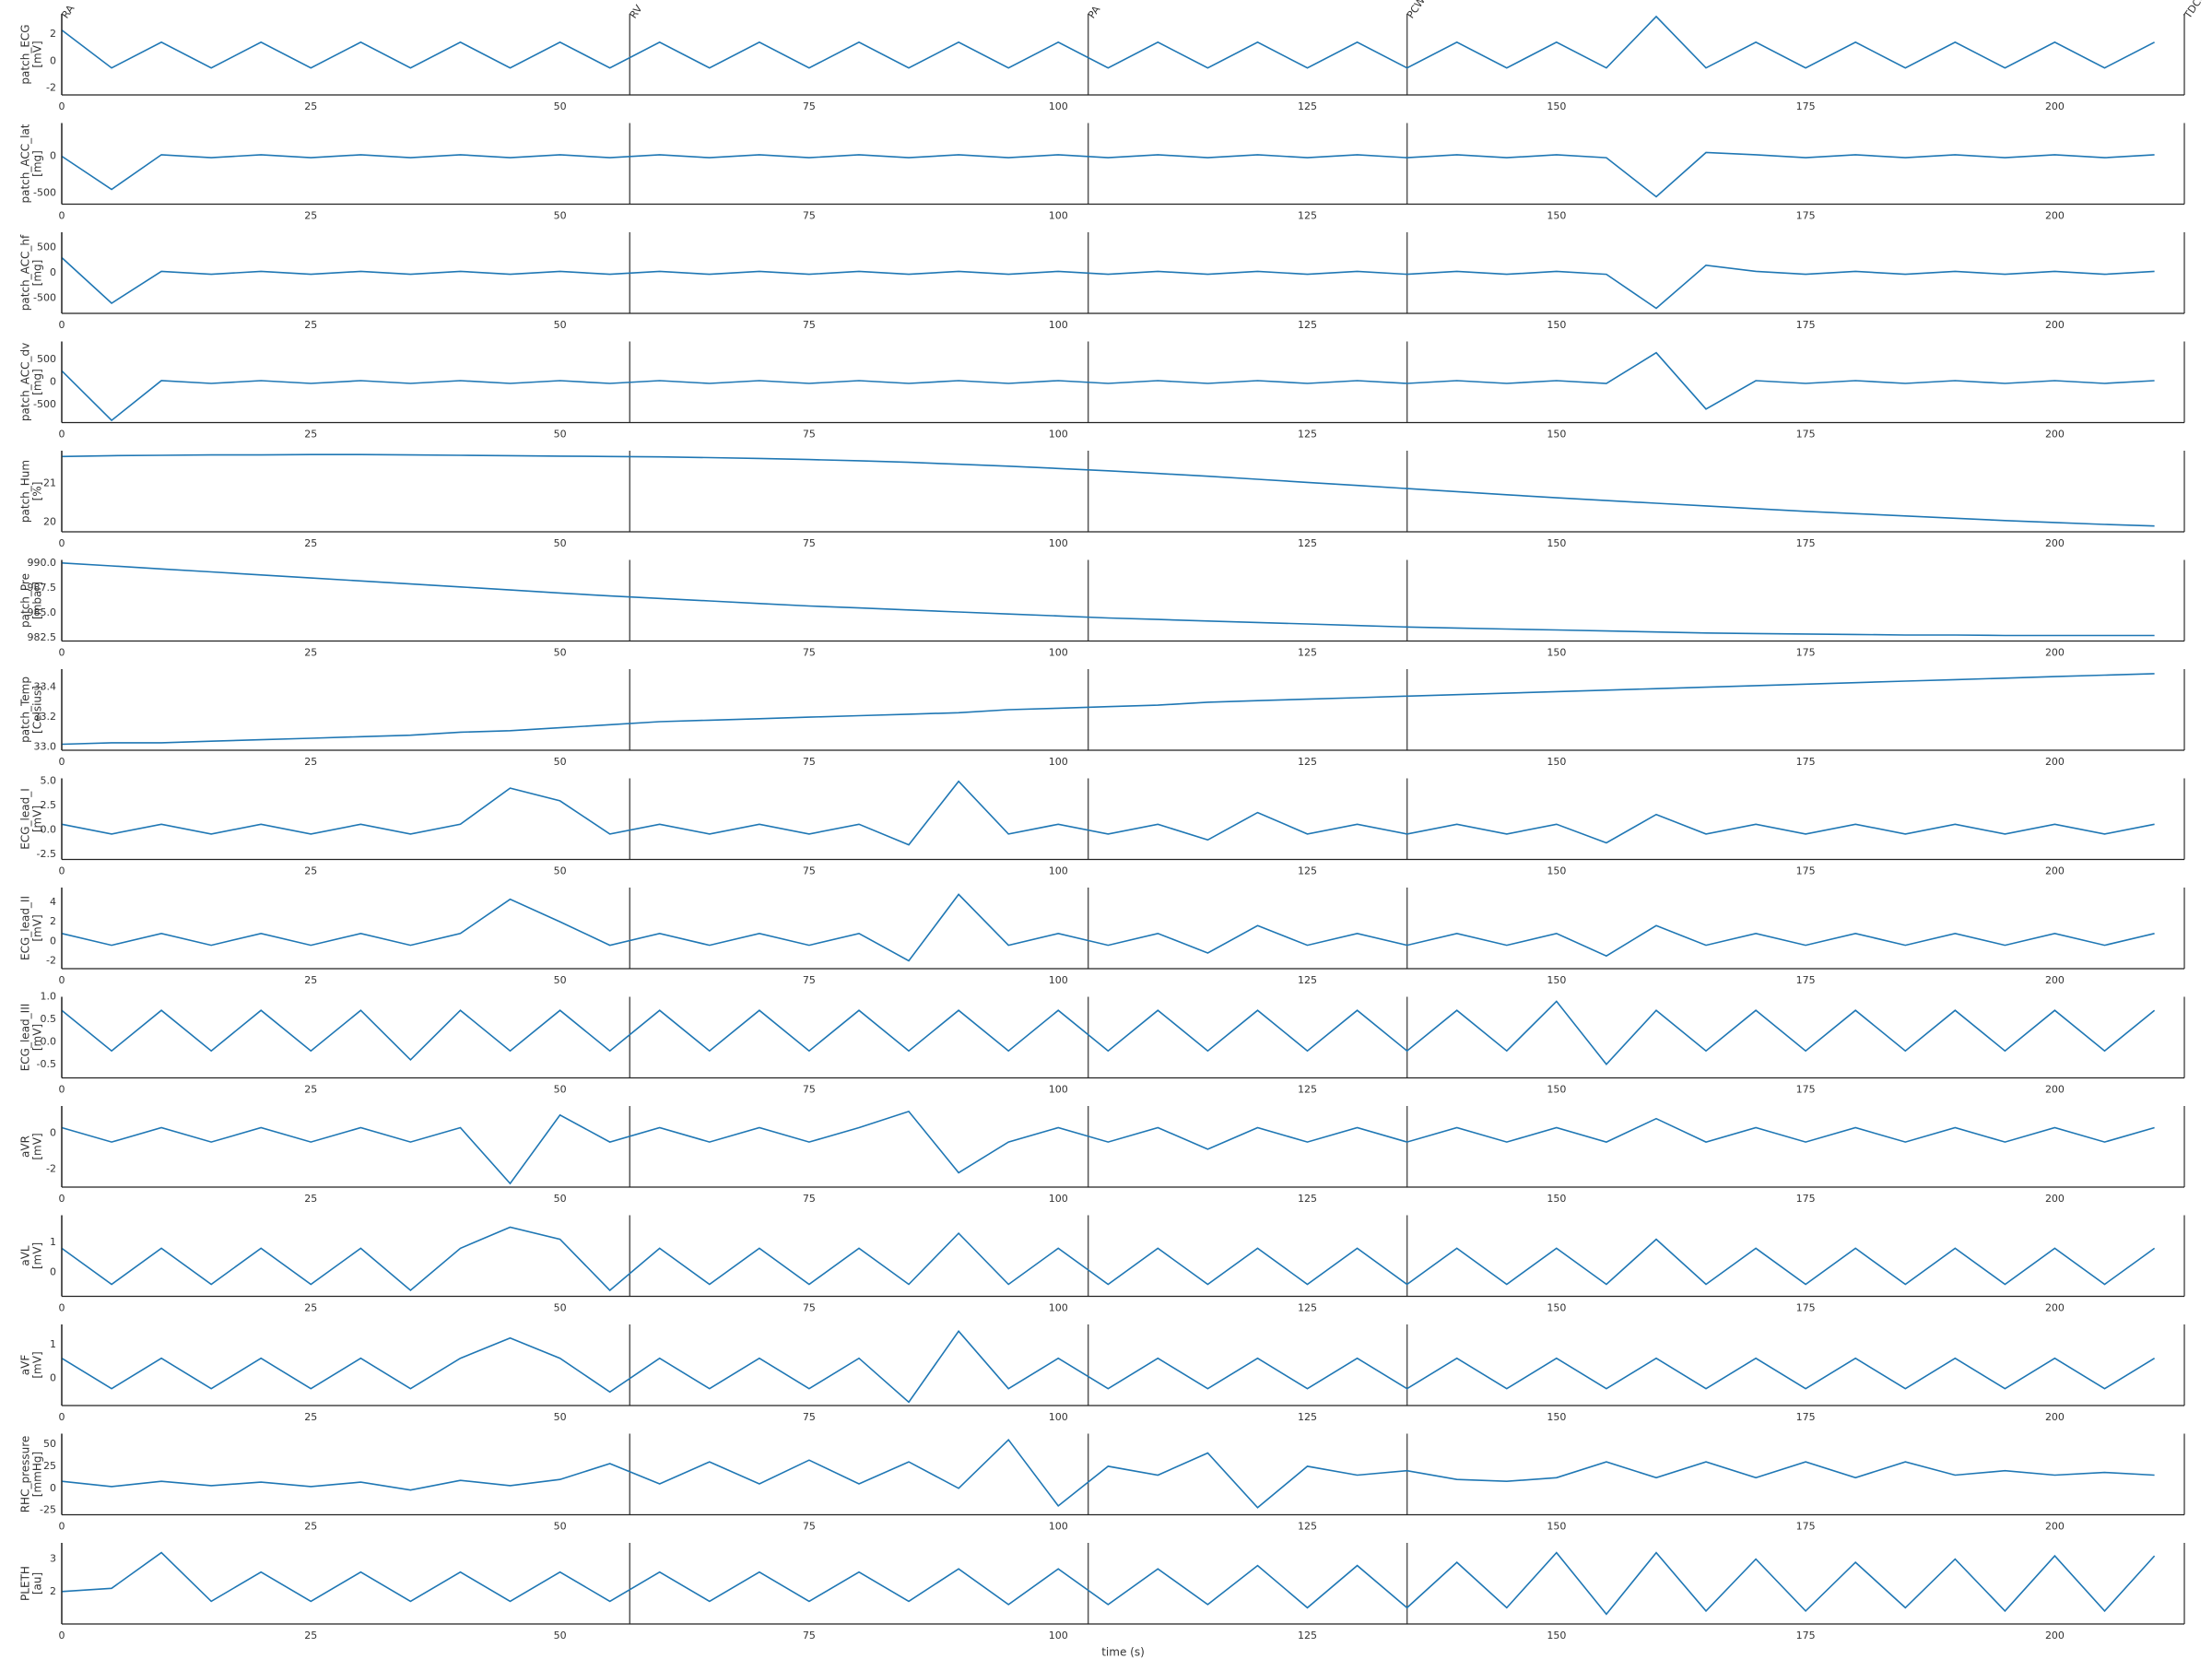 Image resolution: width=2212 pixels, height=1659 pixels. What do you see at coordinates (25, 928) in the screenshot?
I see `y-axis-label: ECG_lead_II` at bounding box center [25, 928].